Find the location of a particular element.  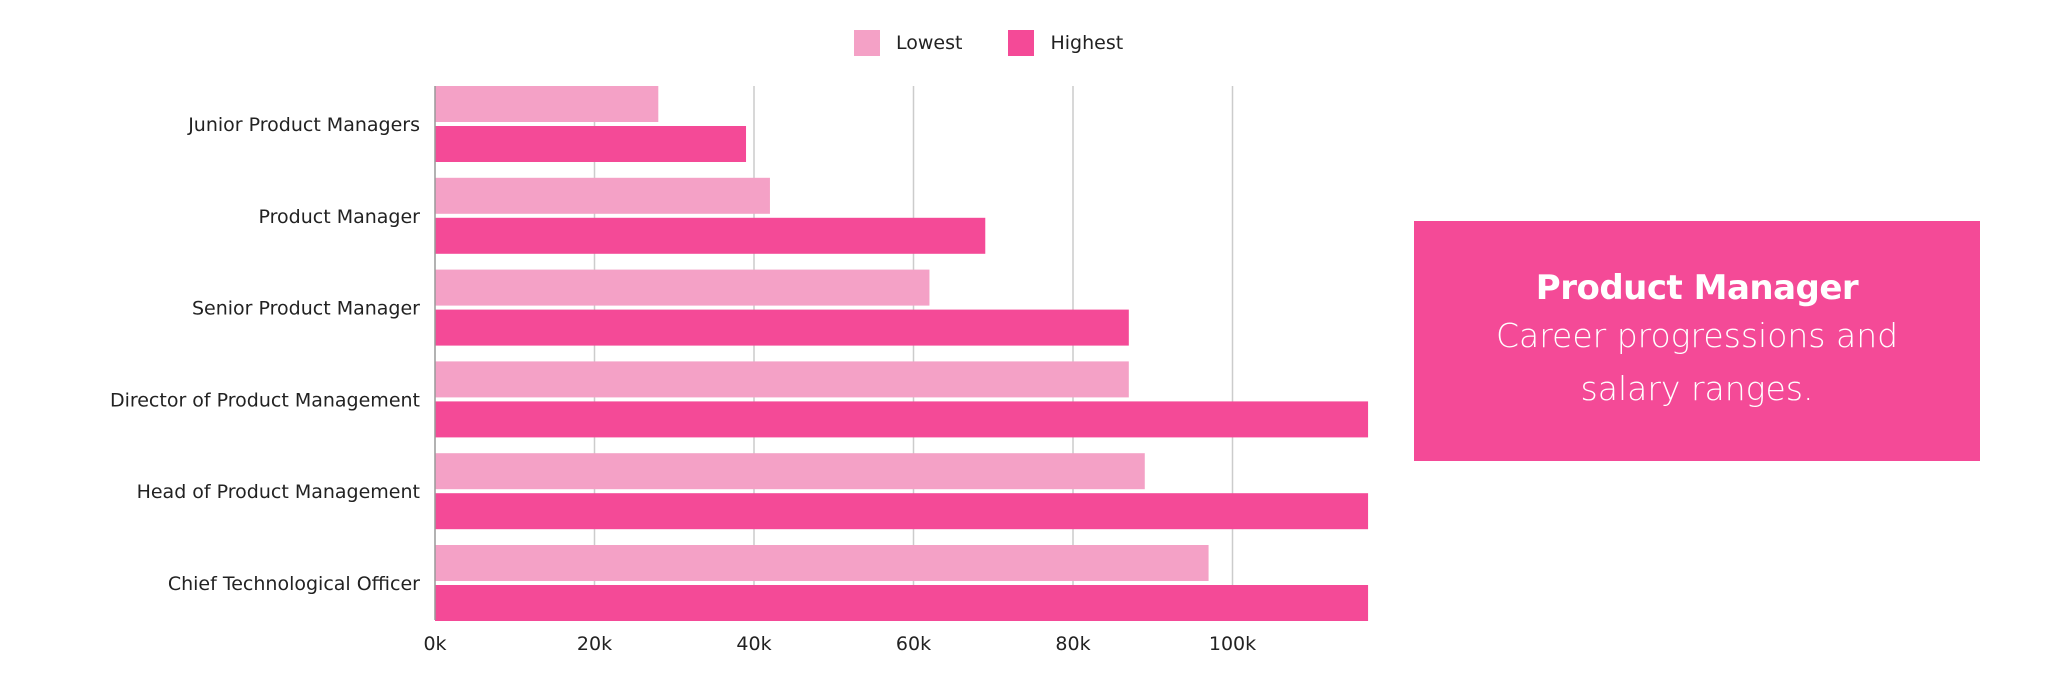

callout-text: Career progressions and salary ranges. is located at coordinates (1697, 362).